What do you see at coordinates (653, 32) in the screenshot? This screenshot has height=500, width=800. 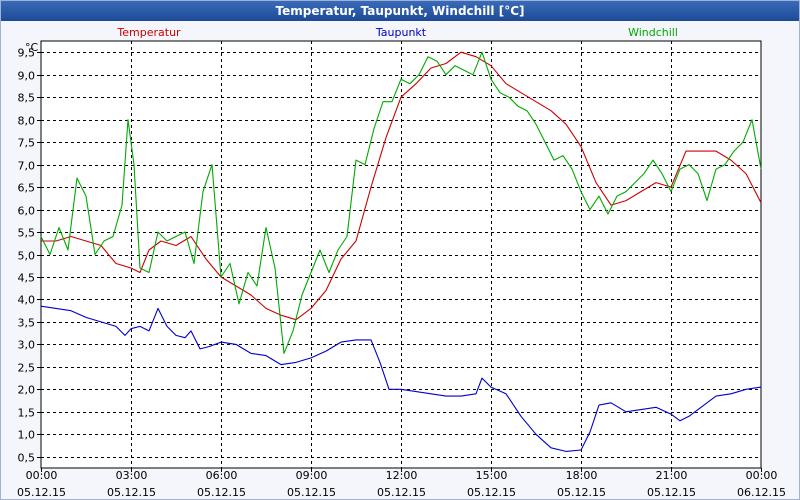 I see `legend-item-windchill: Windchill` at bounding box center [653, 32].